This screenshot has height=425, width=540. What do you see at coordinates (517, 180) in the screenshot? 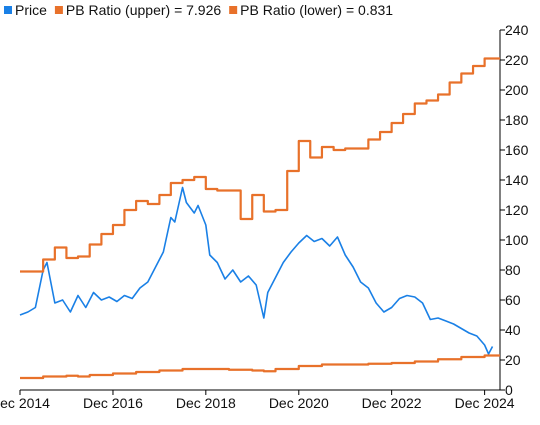
I see `y-tick-label: 140` at bounding box center [517, 180].